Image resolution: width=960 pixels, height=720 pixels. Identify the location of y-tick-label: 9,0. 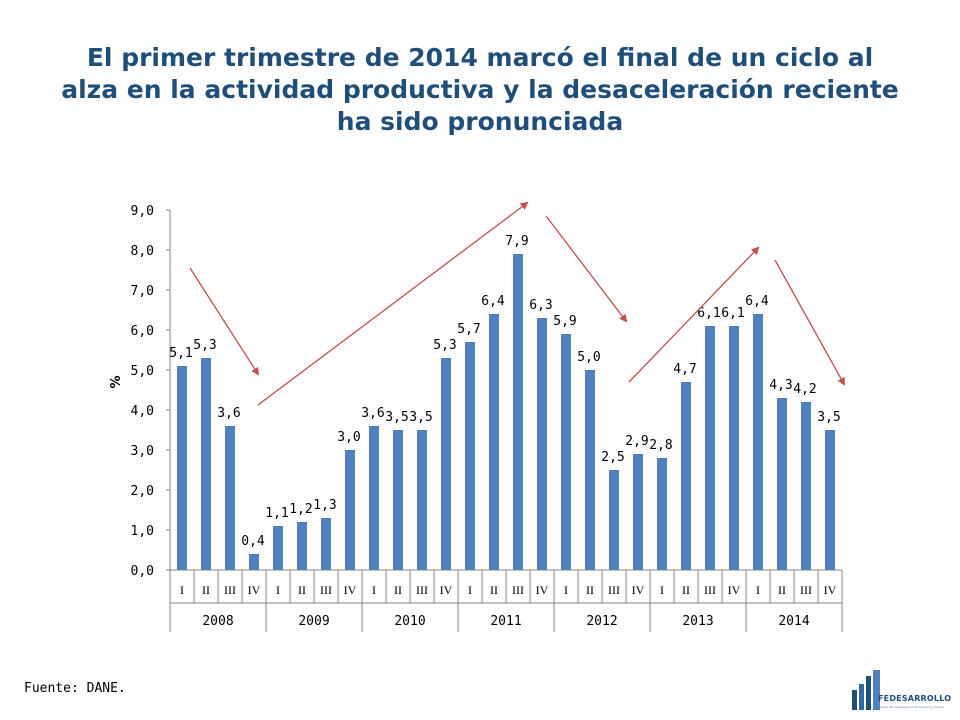
(142, 211).